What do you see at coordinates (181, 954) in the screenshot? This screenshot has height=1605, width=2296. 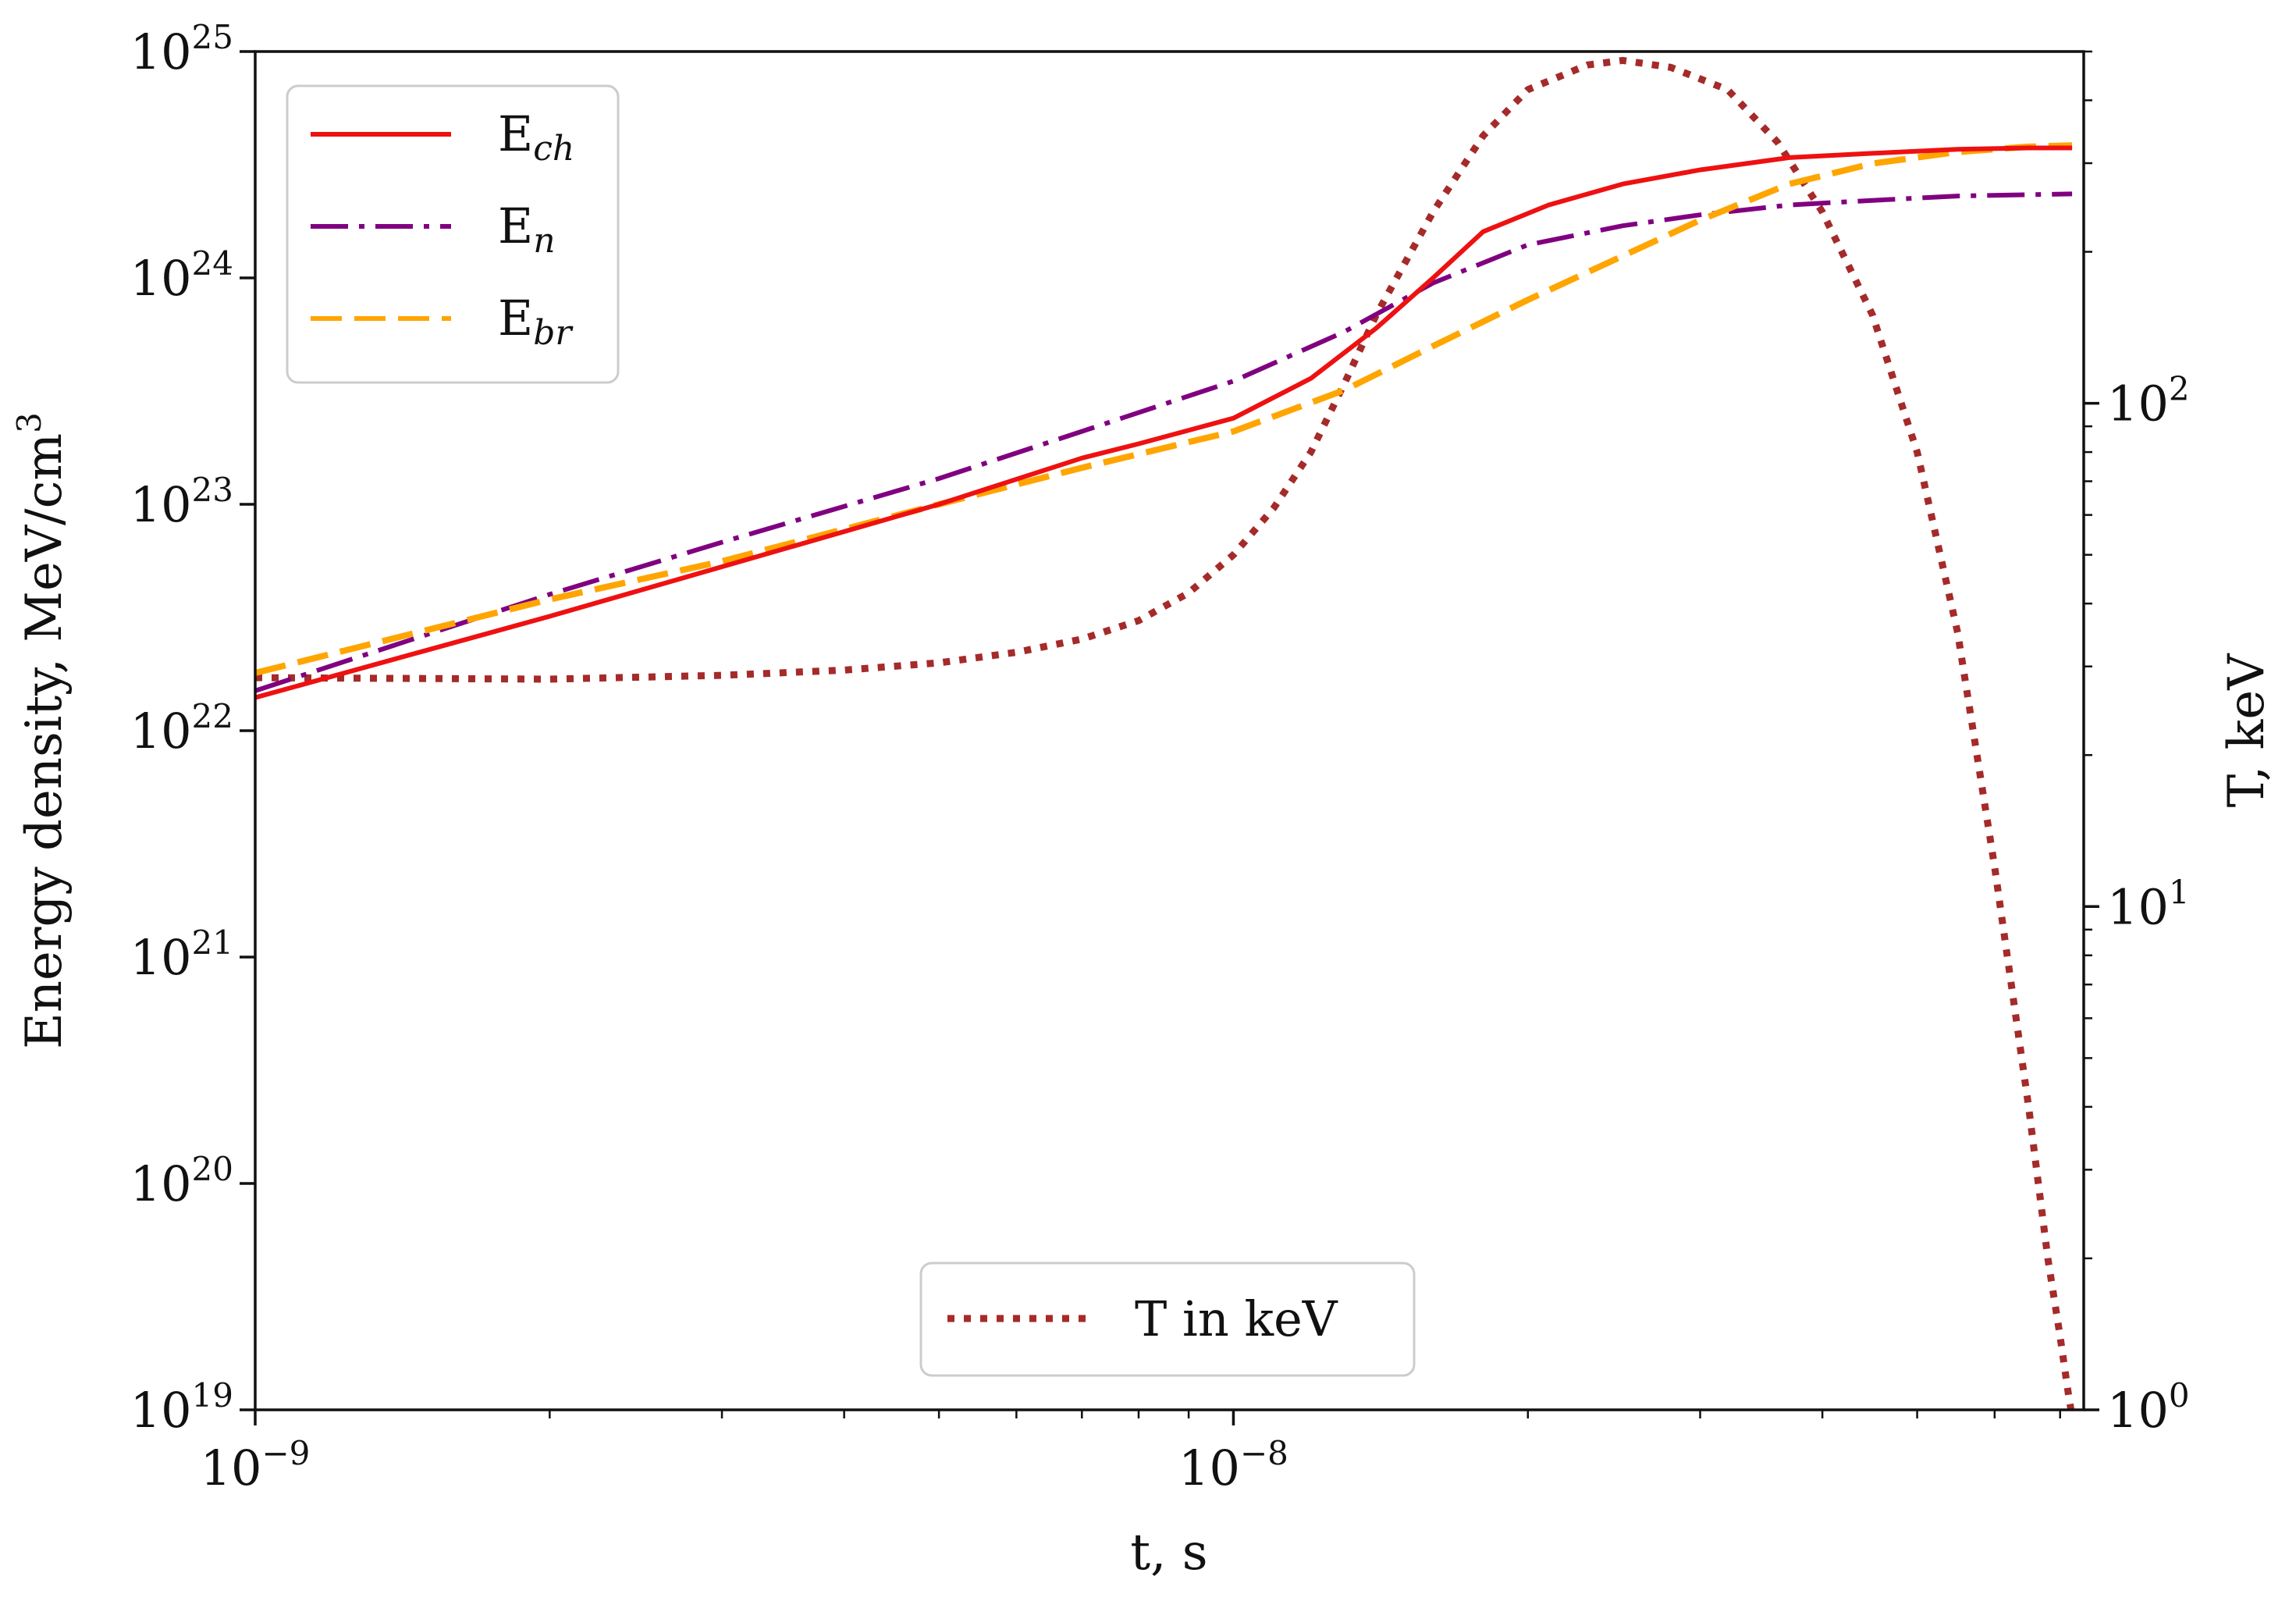 I see `y-tick-label: 10²¹` at bounding box center [181, 954].